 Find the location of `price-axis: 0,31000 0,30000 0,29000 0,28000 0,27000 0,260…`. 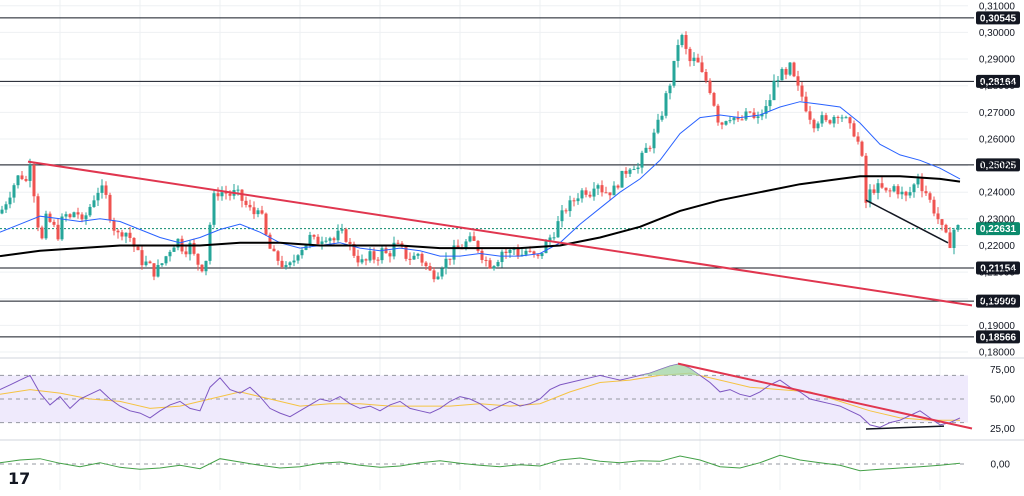

price-axis: 0,31000 0,30000 0,29000 0,28000 0,27000 0,260… is located at coordinates (997, 235).